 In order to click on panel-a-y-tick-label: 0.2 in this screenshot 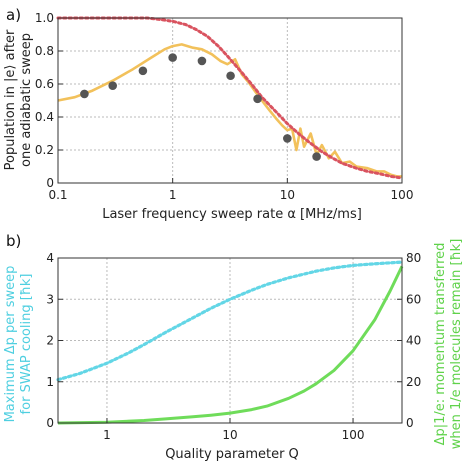, I will do `click(44, 150)`.